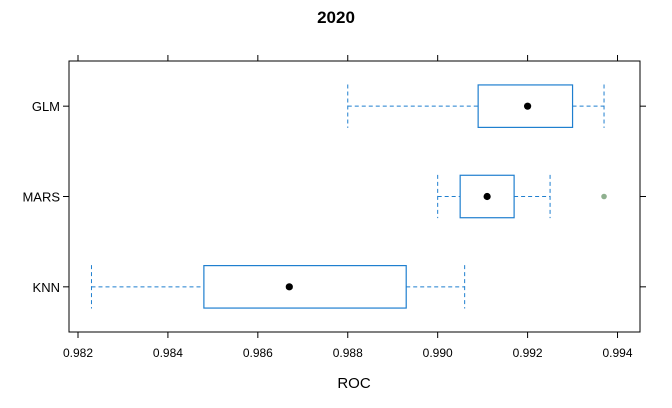 Image resolution: width=672 pixels, height=408 pixels. I want to click on x-tick-label: 0.992, so click(528, 353).